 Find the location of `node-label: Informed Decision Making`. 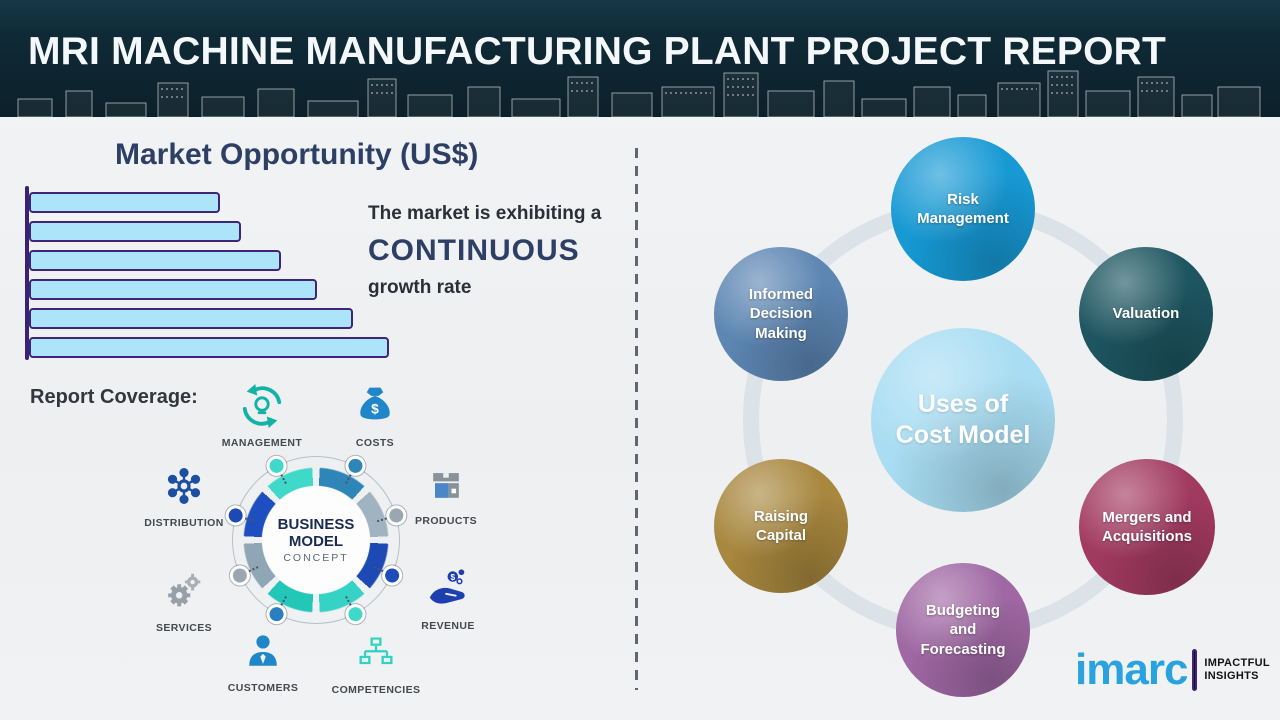

node-label: Informed Decision Making is located at coordinates (781, 313).